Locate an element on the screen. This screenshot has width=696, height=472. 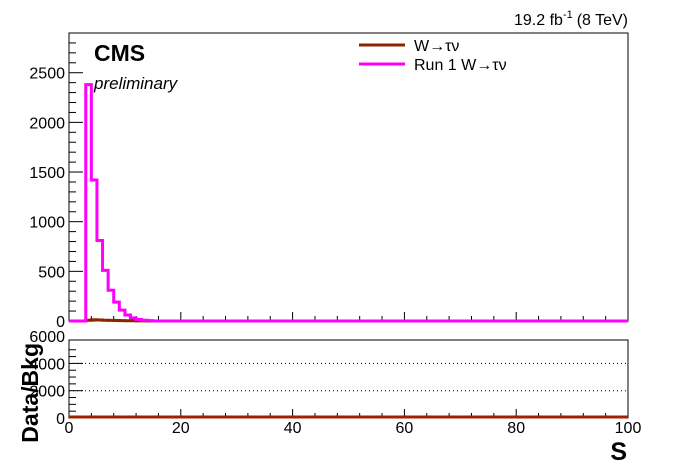
main-y-tick-label: 2500 is located at coordinates (47, 74).